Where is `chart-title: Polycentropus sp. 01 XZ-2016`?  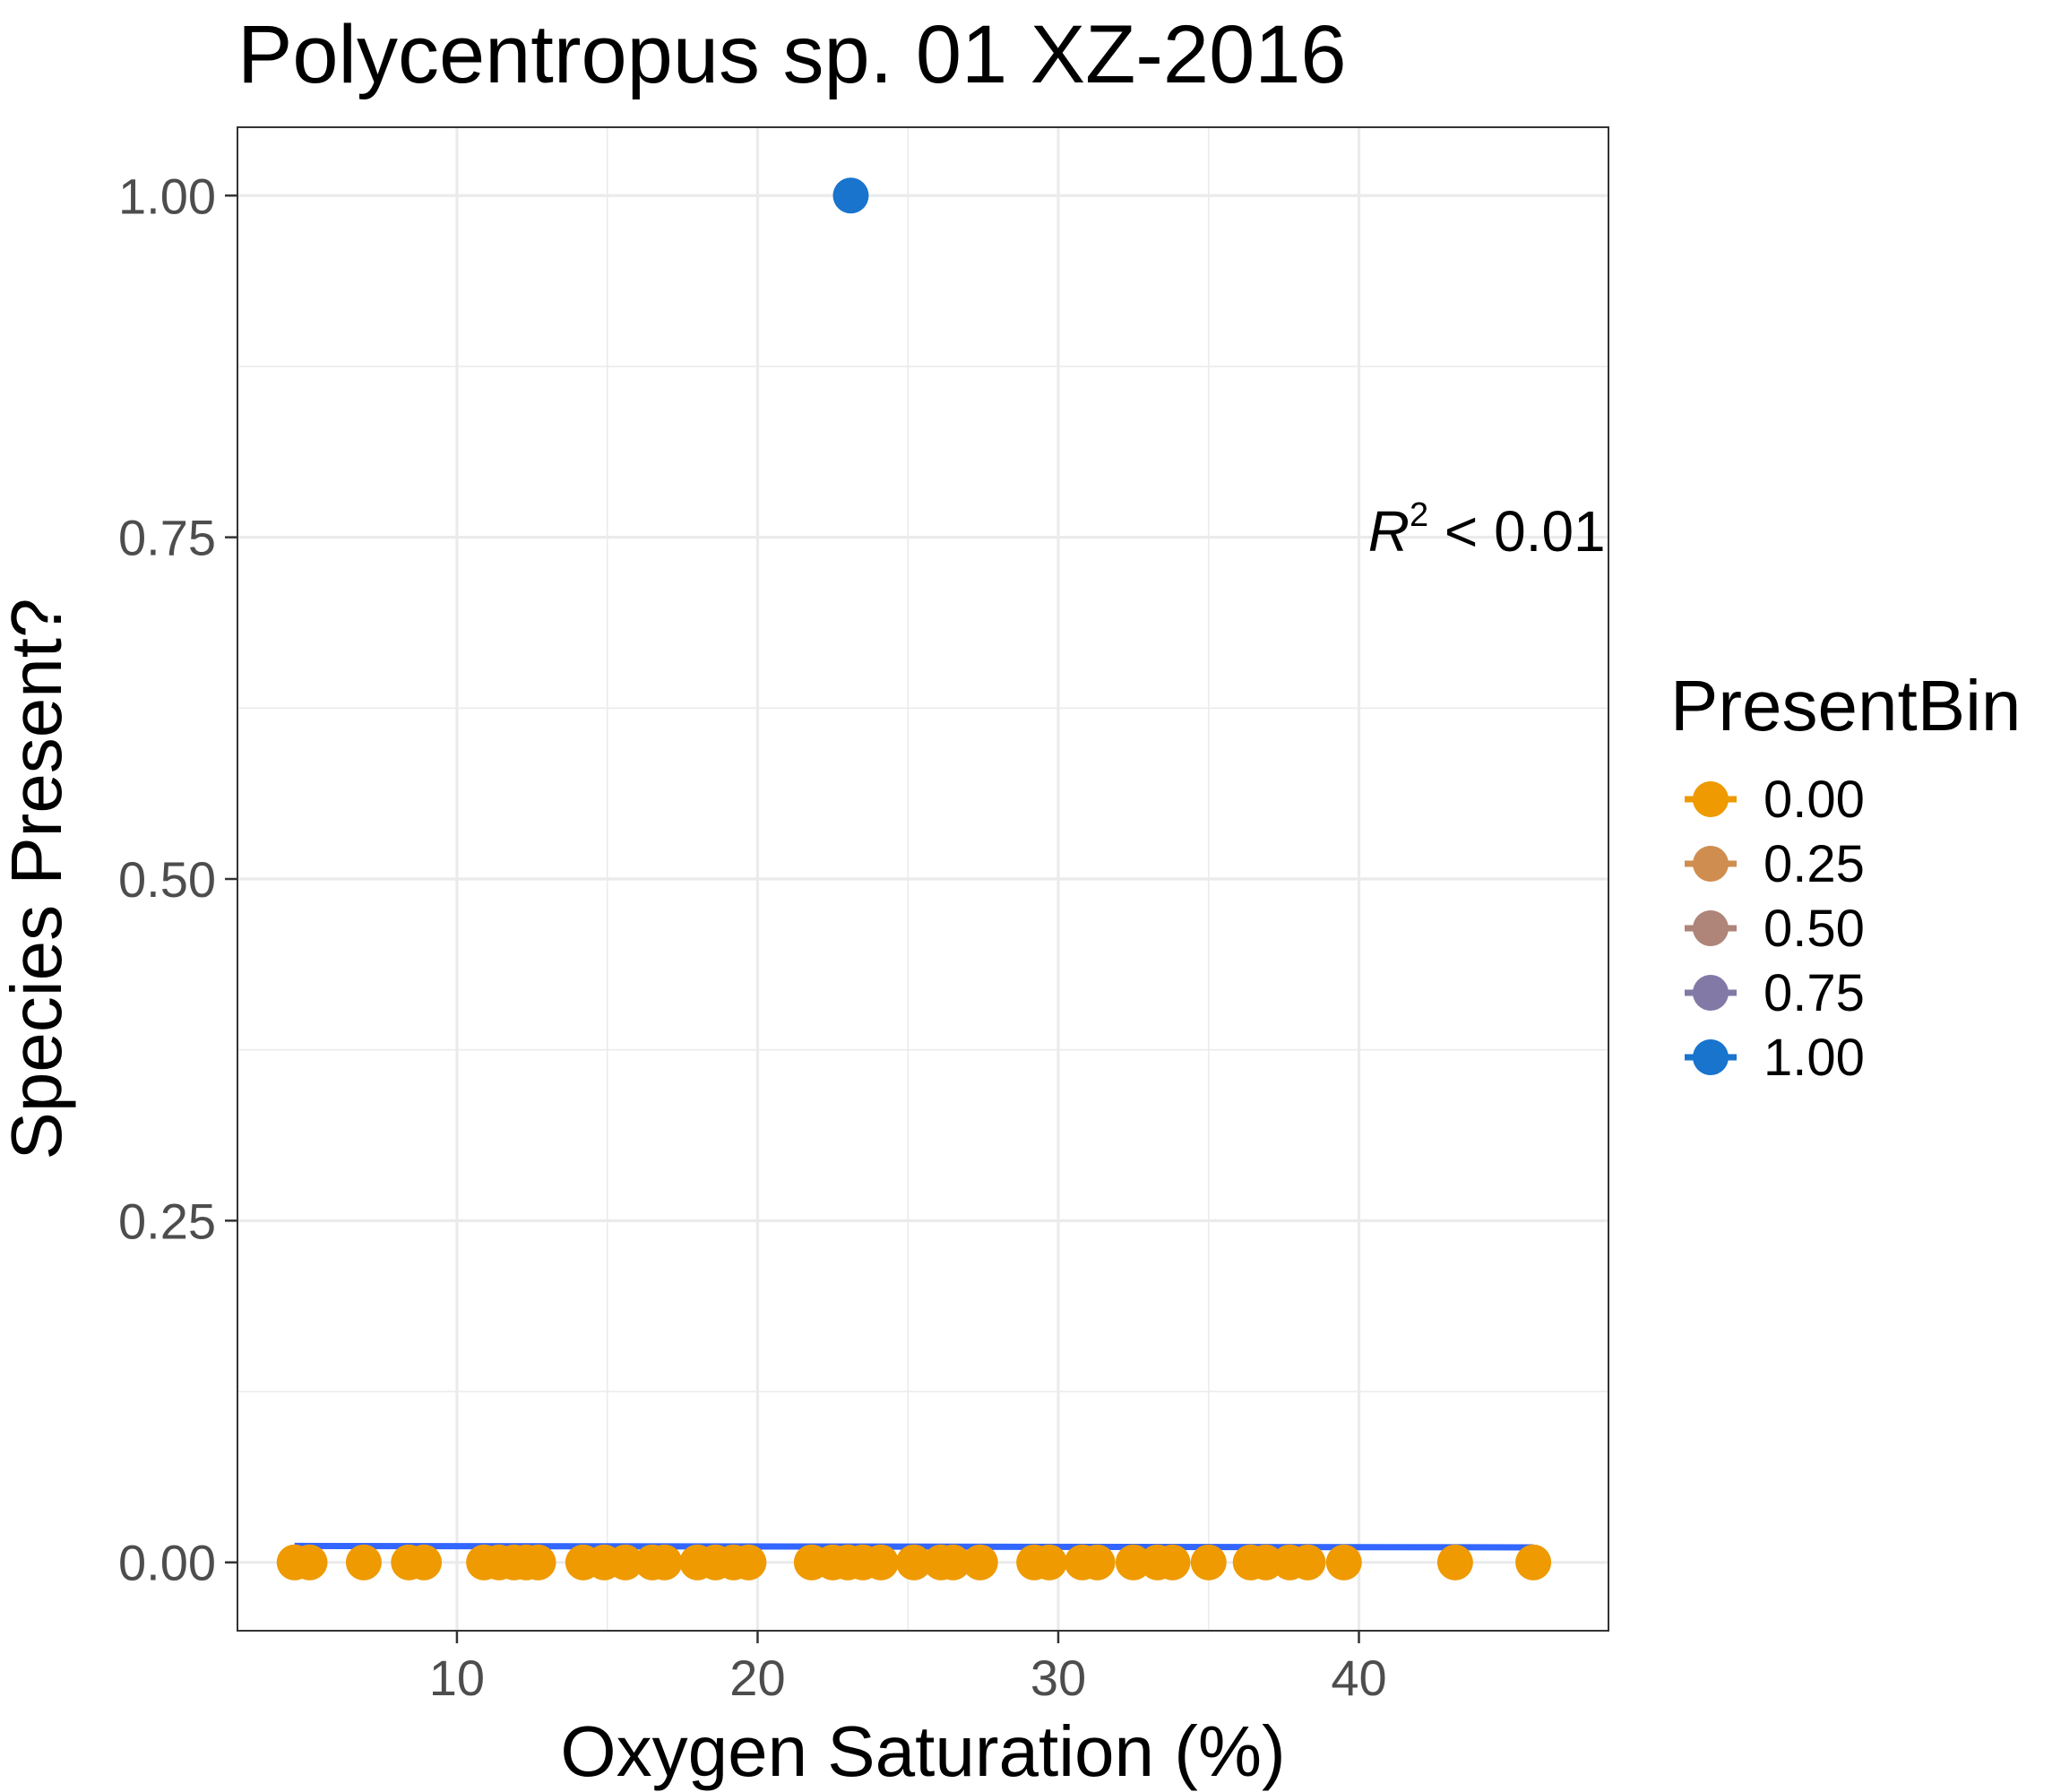 chart-title: Polycentropus sp. 01 XZ-2016 is located at coordinates (792, 55).